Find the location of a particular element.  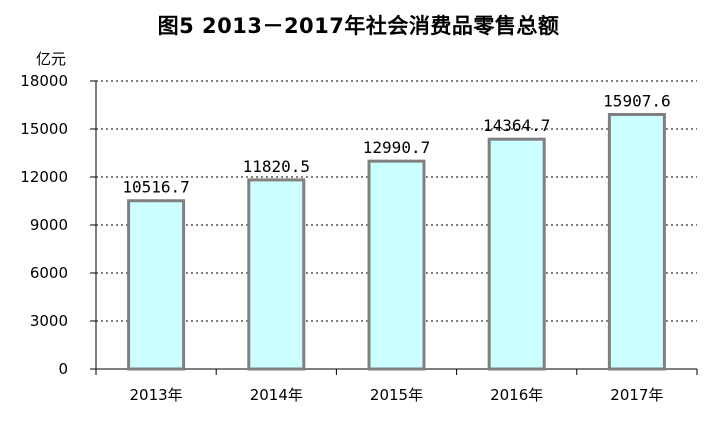

y-tick-label: 12000 is located at coordinates (44, 177).